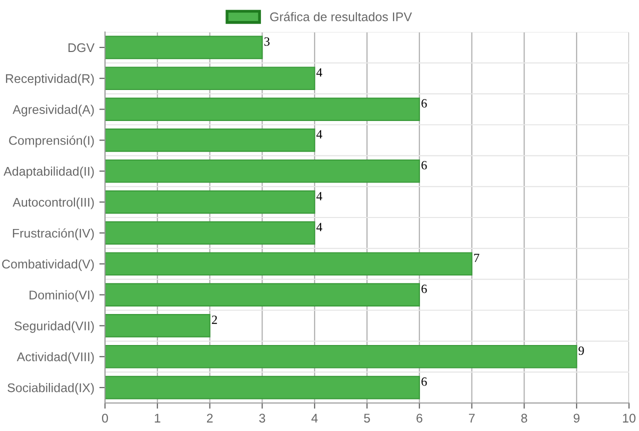 The image size is (639, 431). Describe the element at coordinates (55, 358) in the screenshot. I see `y-tick-label: Actividad(VIII)` at that location.